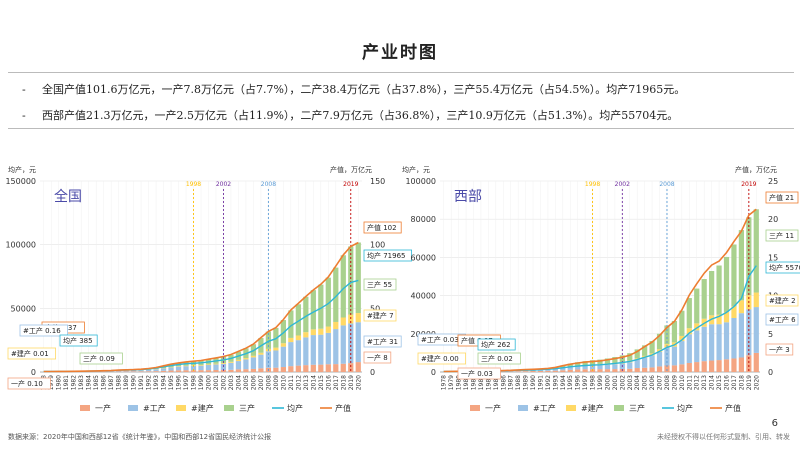 This screenshot has height=450, width=800. What do you see at coordinates (247, 408) in the screenshot?
I see `legend-label: 三产` at bounding box center [247, 408].